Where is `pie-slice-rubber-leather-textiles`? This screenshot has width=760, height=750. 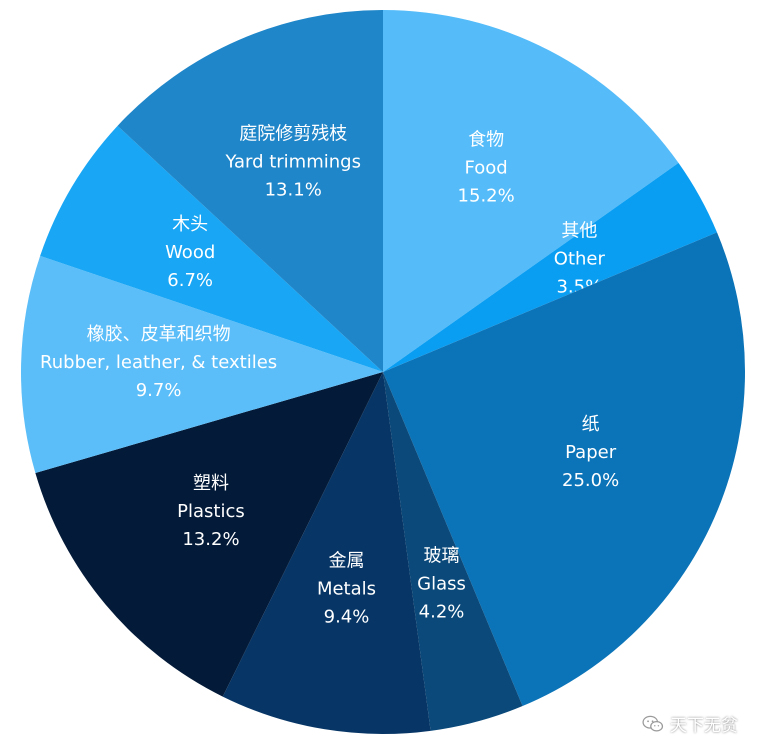 pie-slice-rubber-leather-textiles is located at coordinates (202, 364).